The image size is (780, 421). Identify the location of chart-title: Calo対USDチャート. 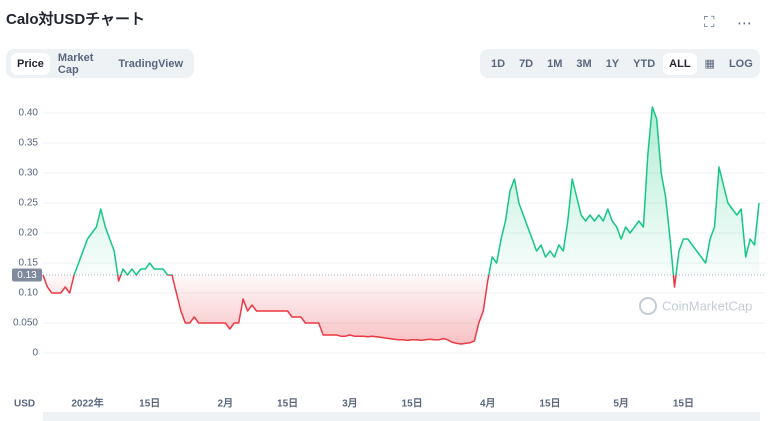
(76, 19).